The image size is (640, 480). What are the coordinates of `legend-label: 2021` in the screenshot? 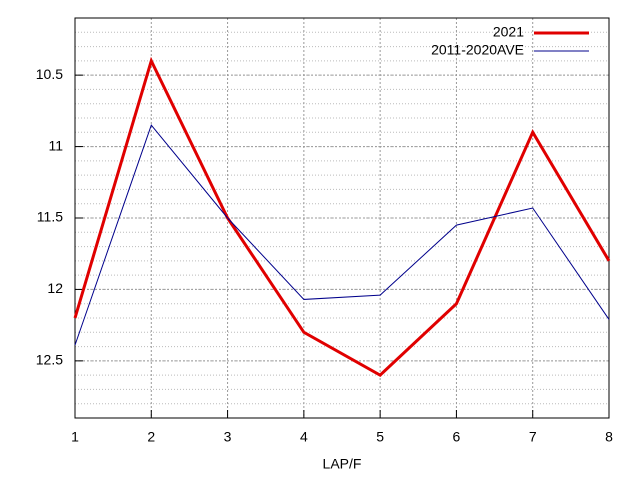 It's located at (508, 32).